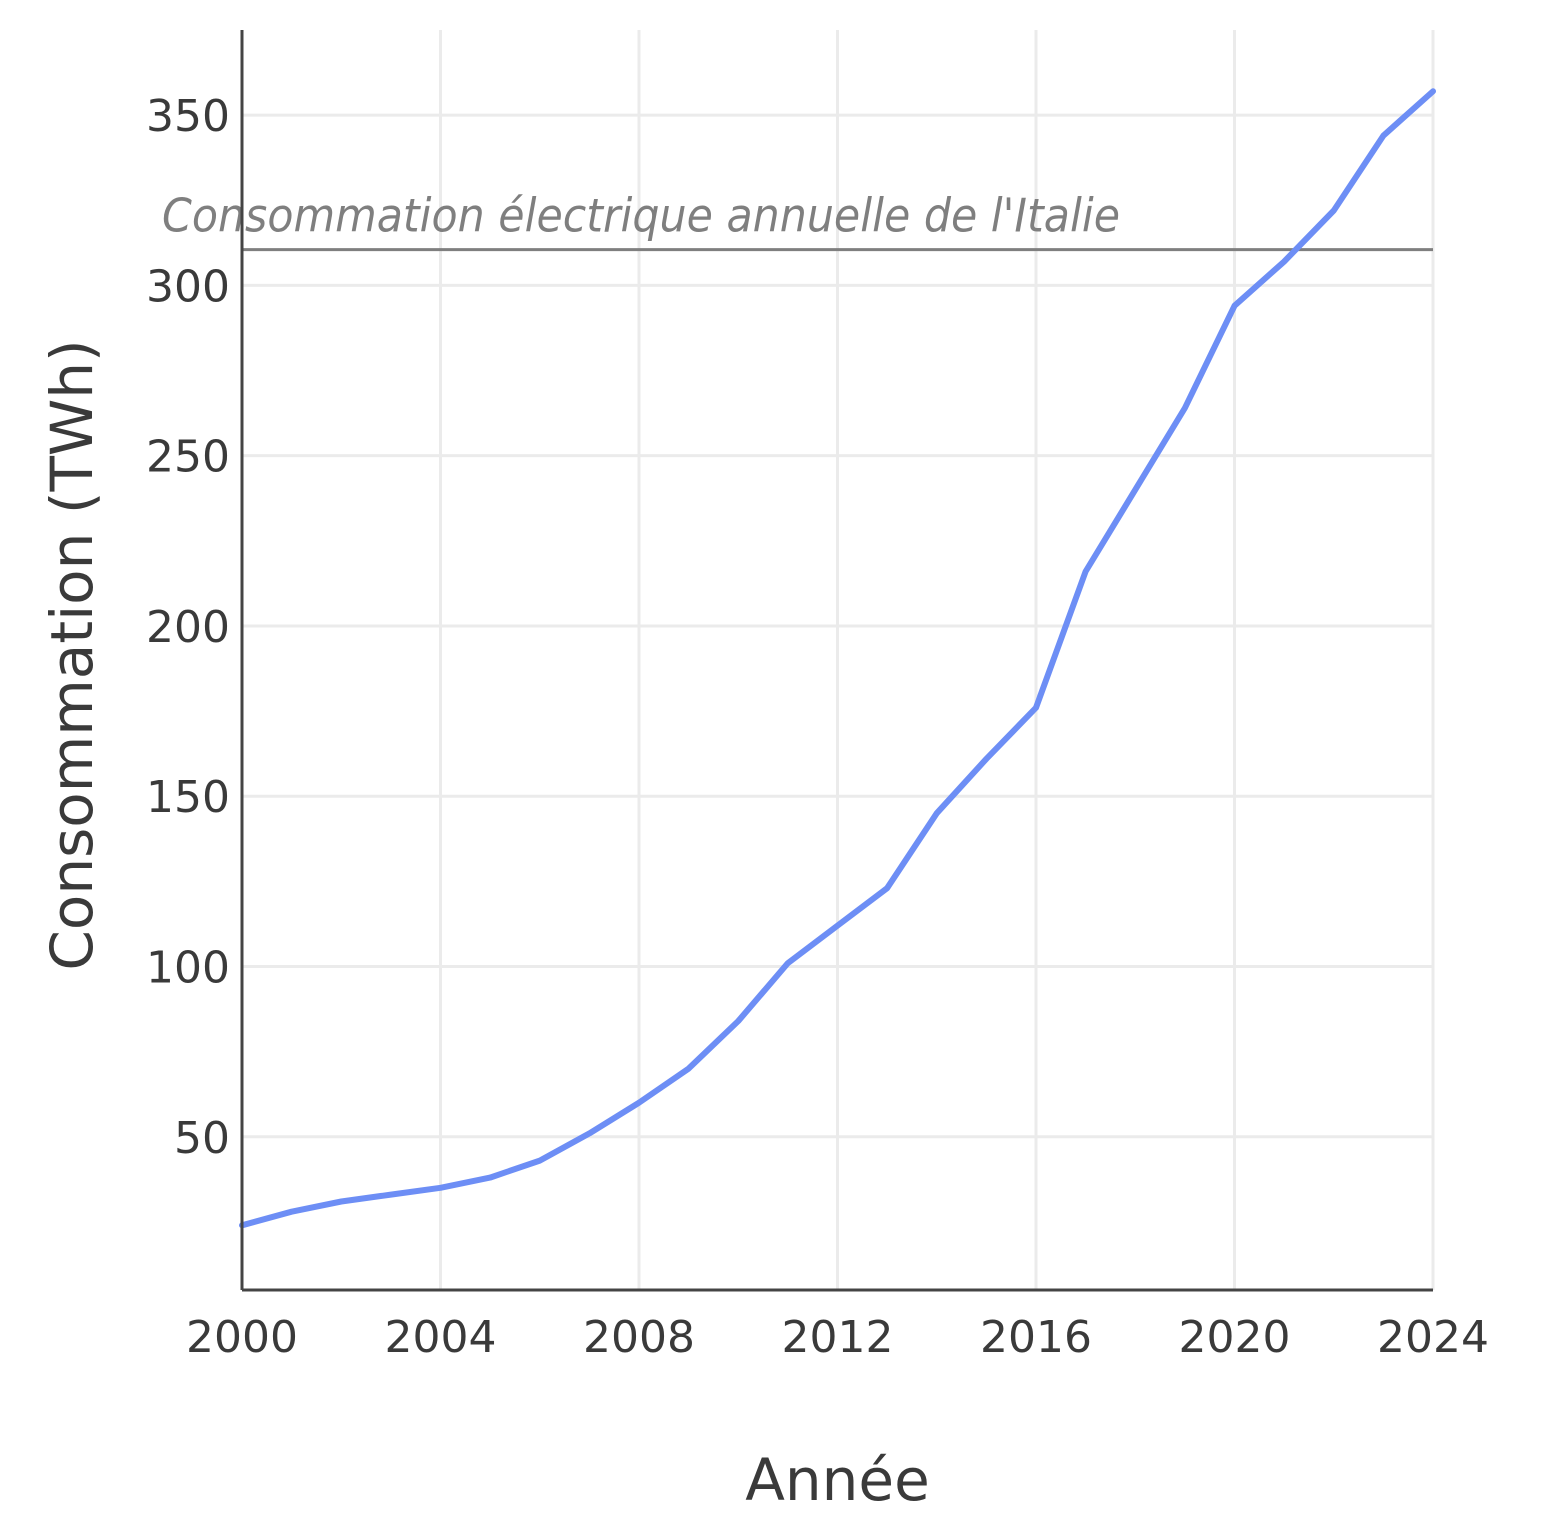  I want to click on x-tick-label-2016: 2016, so click(1036, 1337).